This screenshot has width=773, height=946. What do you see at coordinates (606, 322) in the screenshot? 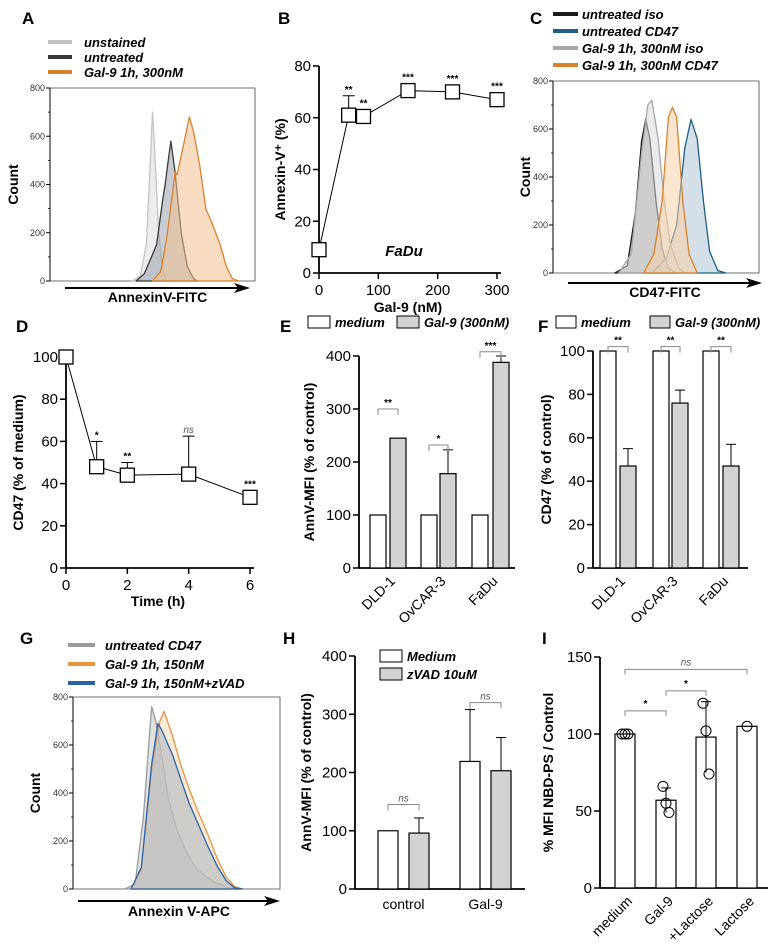
I see `legend-label: medium` at bounding box center [606, 322].